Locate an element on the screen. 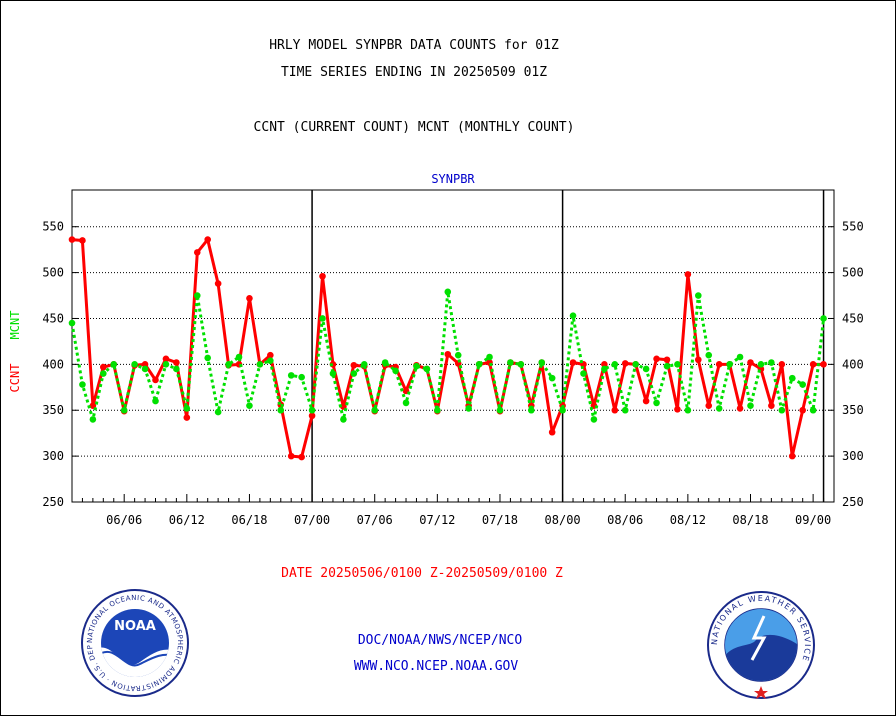 The image size is (896, 716). y-tick-label: 400 is located at coordinates (53, 364).